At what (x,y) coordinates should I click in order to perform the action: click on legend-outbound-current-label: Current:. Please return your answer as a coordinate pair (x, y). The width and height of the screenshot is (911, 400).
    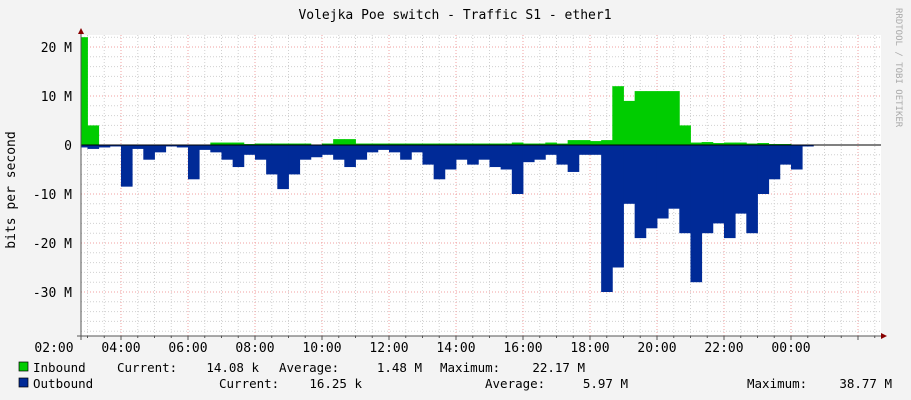
    Looking at the image, I should click on (249, 383).